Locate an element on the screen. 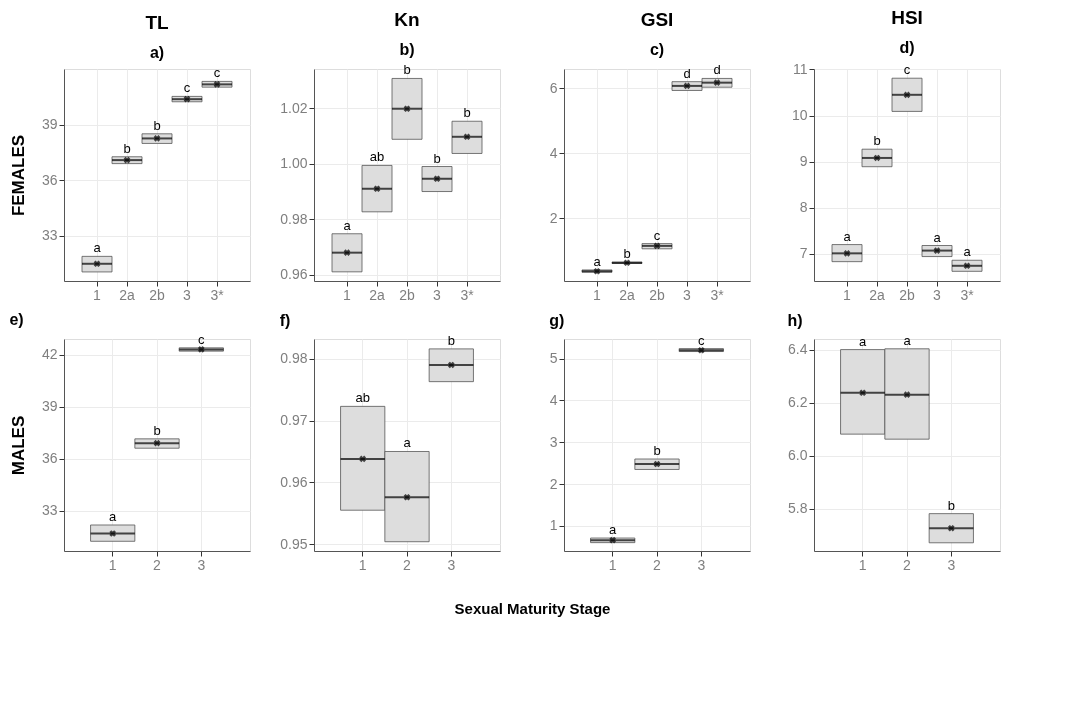 The image size is (1084, 708). y-tick-label: 0.97 is located at coordinates (294, 420).